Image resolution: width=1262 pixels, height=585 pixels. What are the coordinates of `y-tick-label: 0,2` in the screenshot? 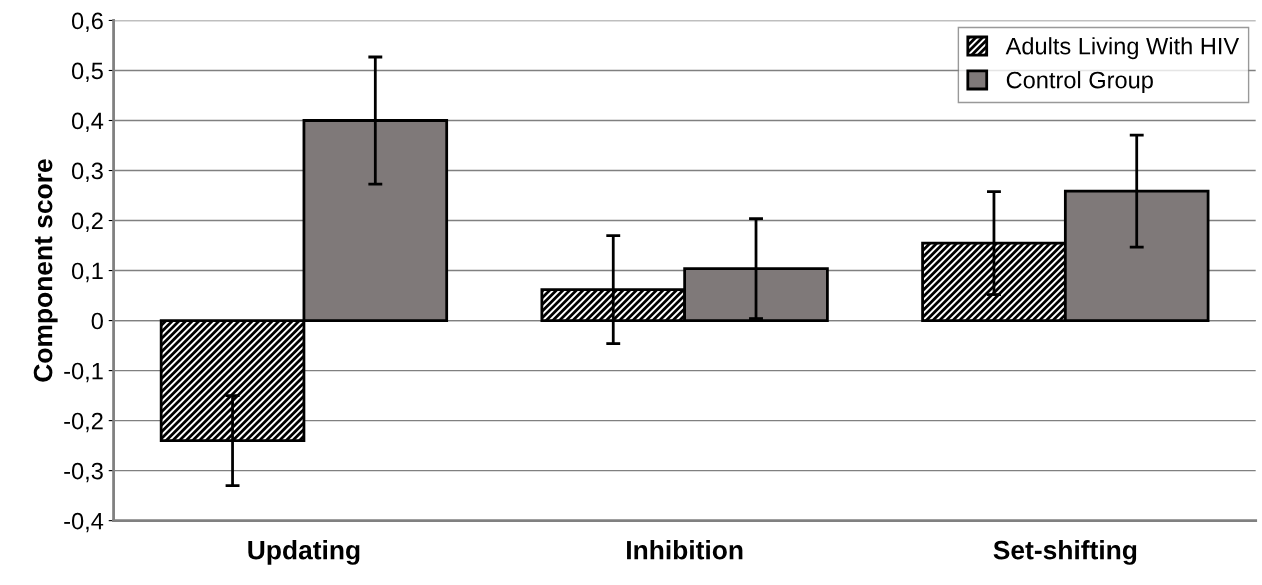 It's located at (87, 222).